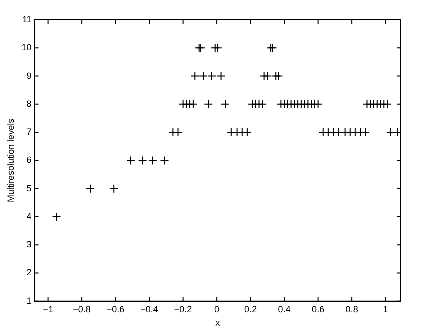  I want to click on x-tick-label: 1, so click(385, 309).